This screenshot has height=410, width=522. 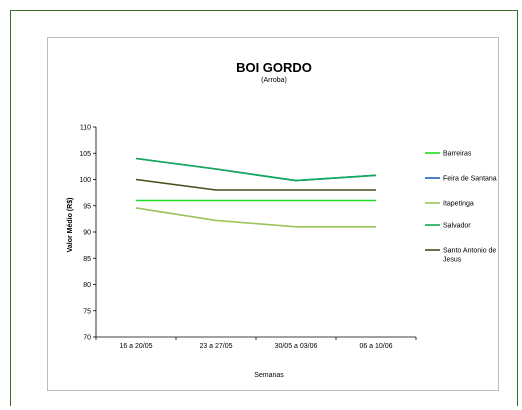 I want to click on y-tick-label: 105, so click(x=85, y=154).